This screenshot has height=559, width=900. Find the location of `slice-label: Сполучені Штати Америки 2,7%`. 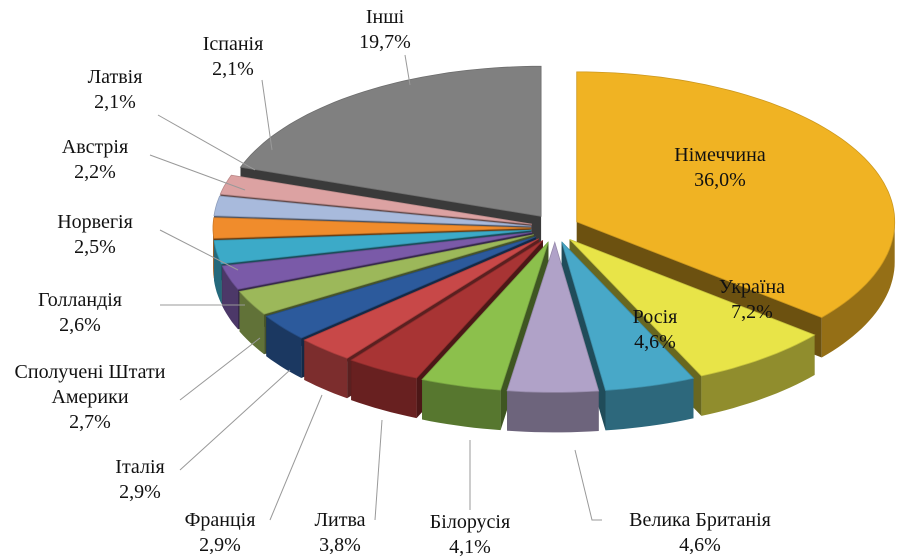

slice-label: Сполучені Штати Америки 2,7% is located at coordinates (90, 397).